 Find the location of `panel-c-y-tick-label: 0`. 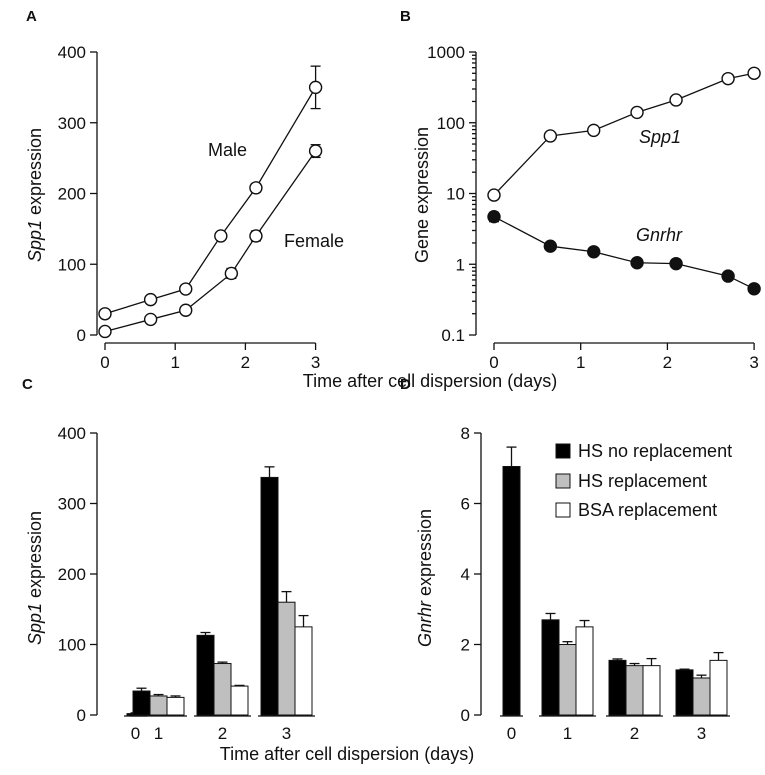

panel-c-y-tick-label: 0 is located at coordinates (81, 715).